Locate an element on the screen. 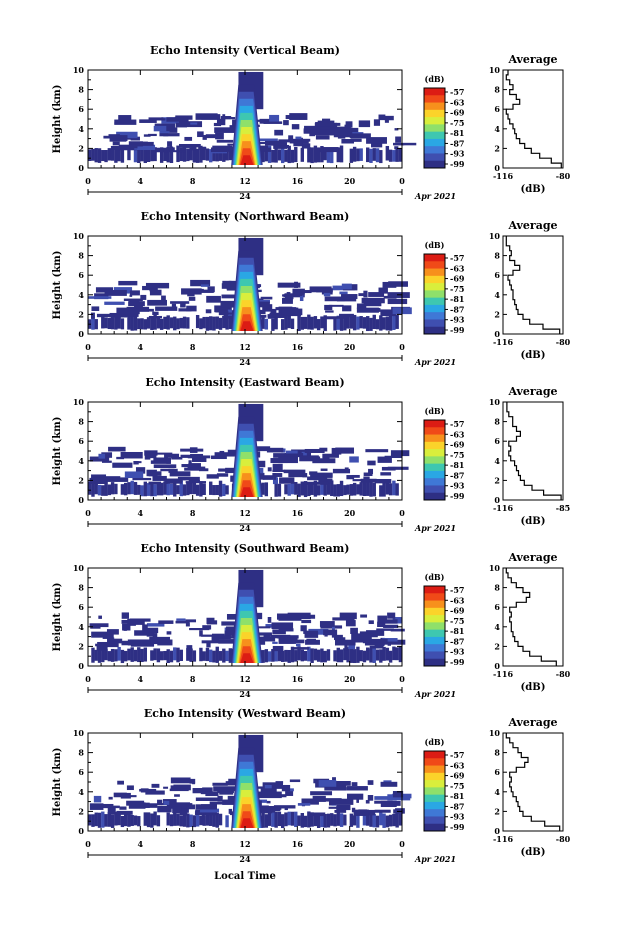 The height and width of the screenshot is (929, 621). colorbar-frame is located at coordinates (434, 791).